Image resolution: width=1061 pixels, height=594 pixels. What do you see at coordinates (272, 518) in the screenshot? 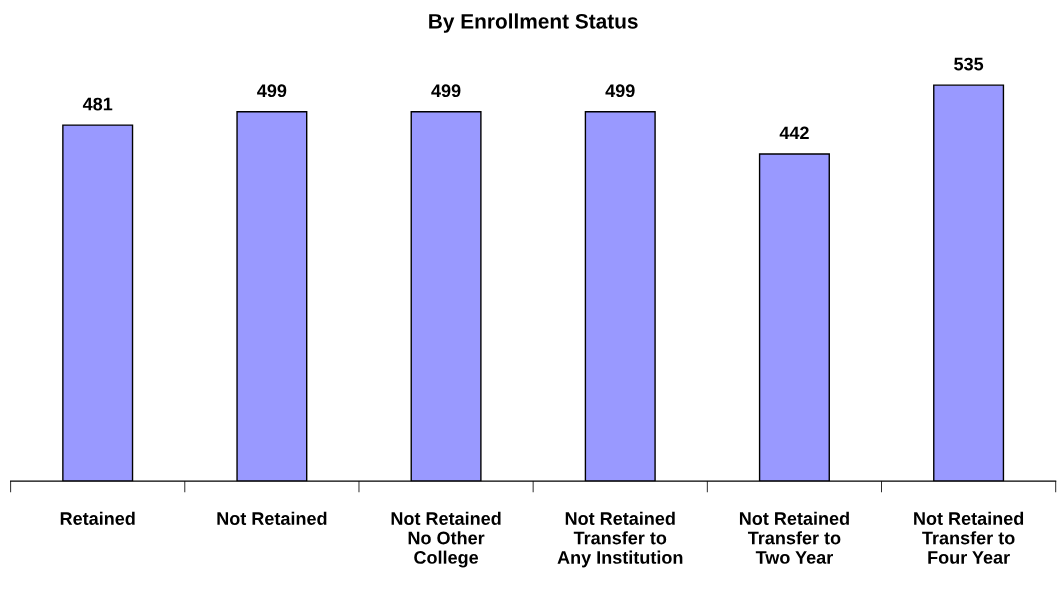
I see `x-tick-label: Not Retained` at bounding box center [272, 518].